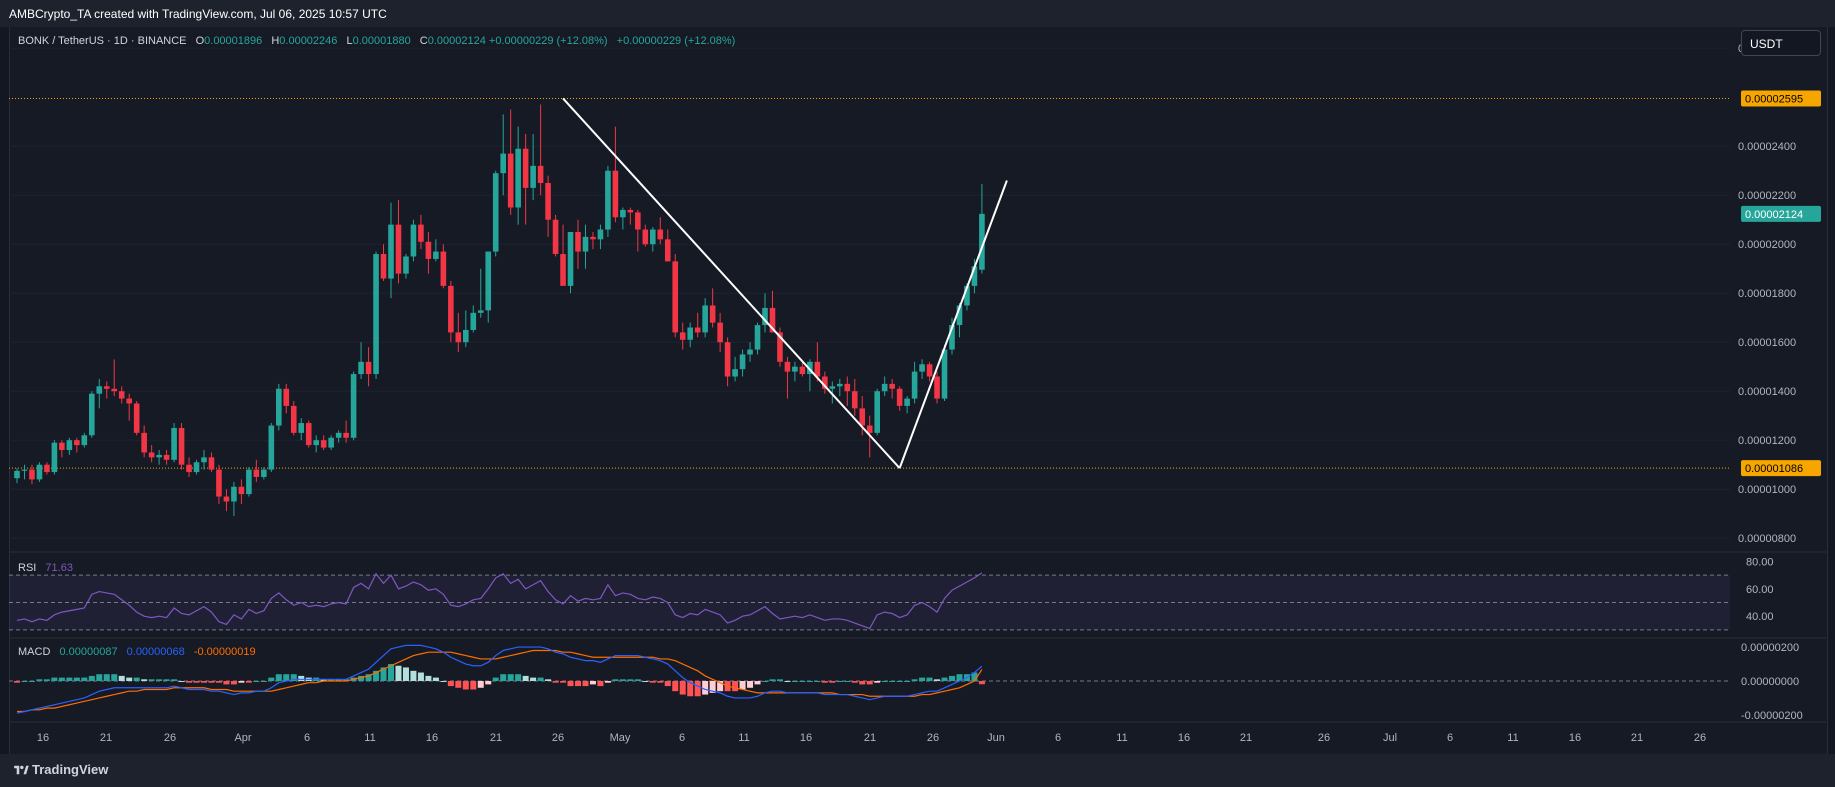 This screenshot has height=787, width=1835. I want to click on histogram-value: -0.00000019, so click(224, 652).